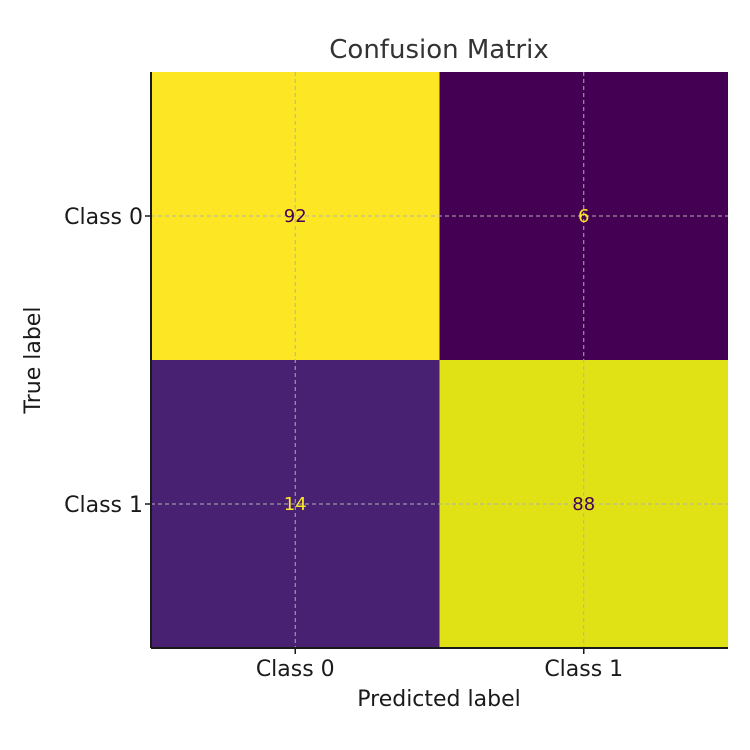 Image resolution: width=750 pixels, height=750 pixels. I want to click on y-tick-label: Class 0, so click(103, 217).